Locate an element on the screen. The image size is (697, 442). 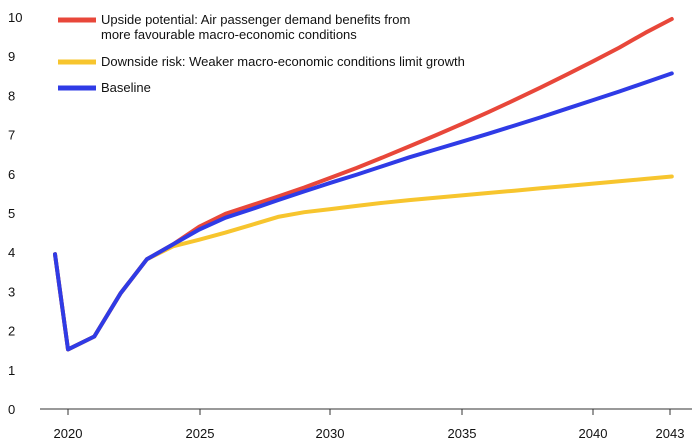
y-tick-label: 3 is located at coordinates (11, 291).